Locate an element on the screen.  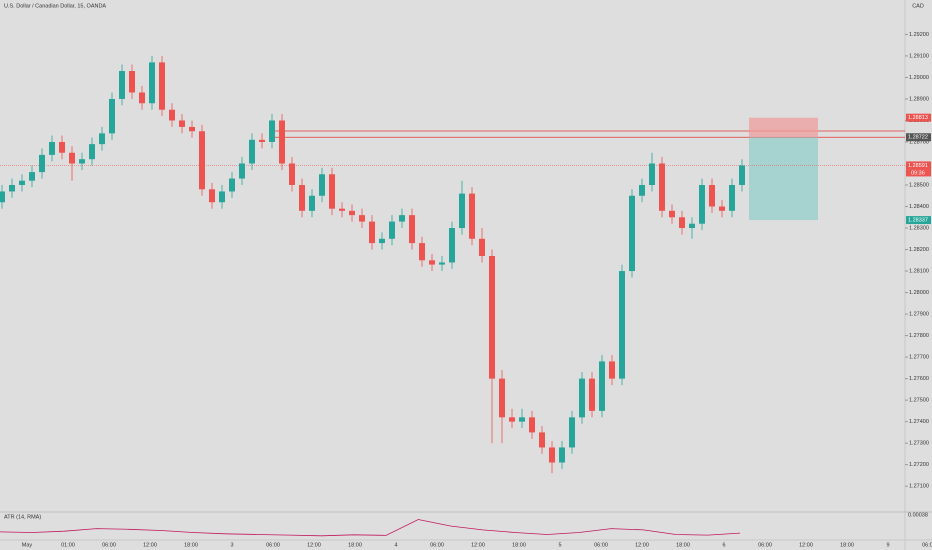
y-tick-label: 1.29100 is located at coordinates (919, 56).